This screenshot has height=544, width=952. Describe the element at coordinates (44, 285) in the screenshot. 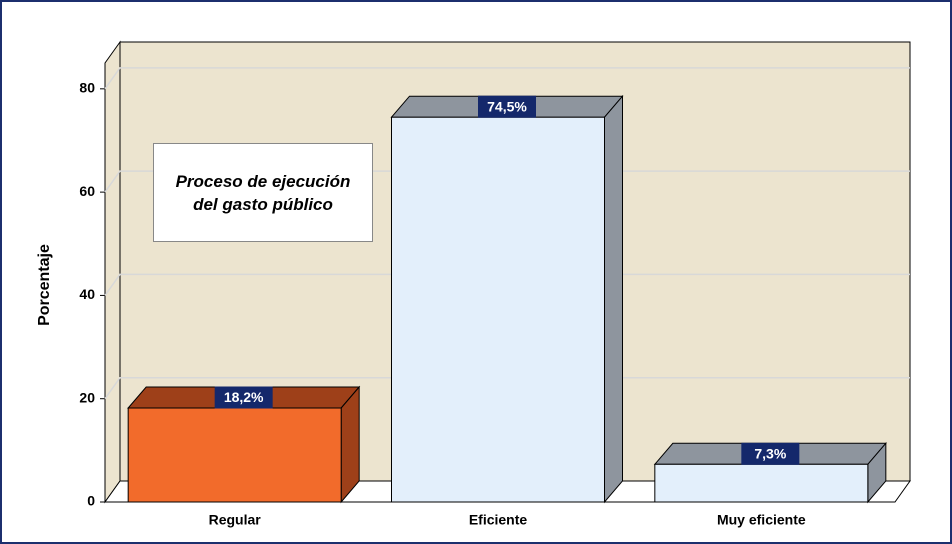

I see `y-axis-label: Porcentaje` at that location.